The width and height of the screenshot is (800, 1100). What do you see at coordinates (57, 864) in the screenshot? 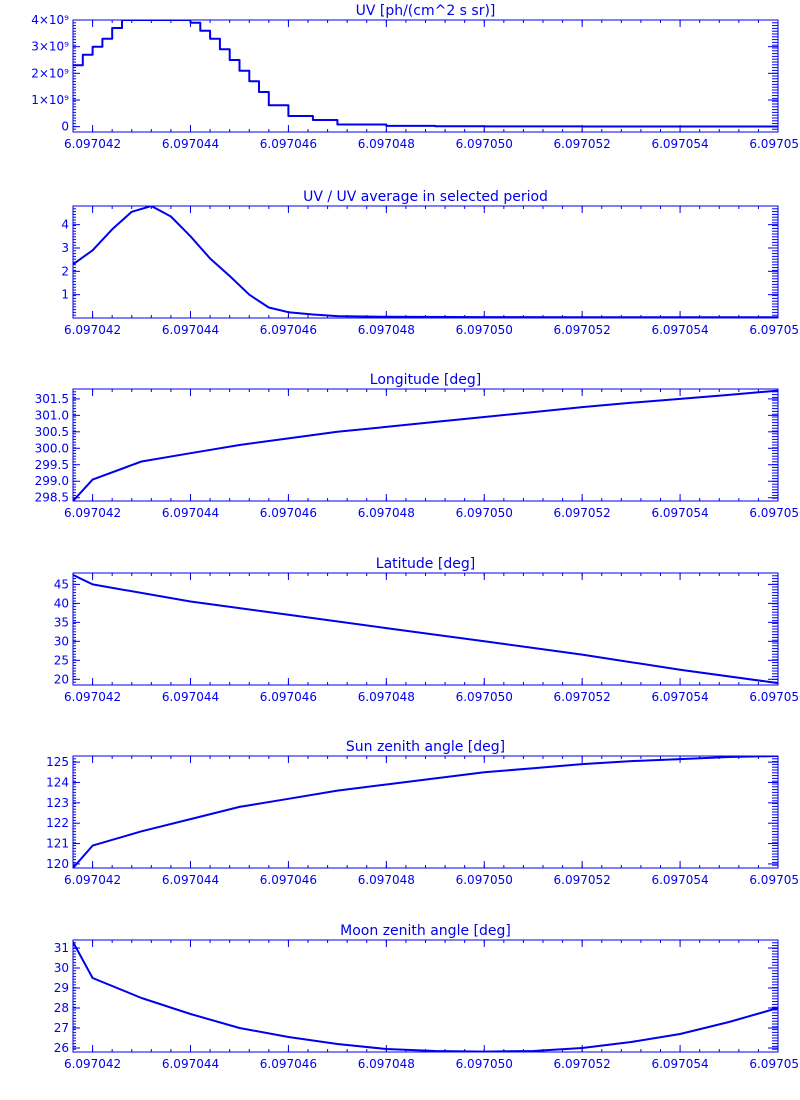
I see `y-tick-label: 120` at bounding box center [57, 864].